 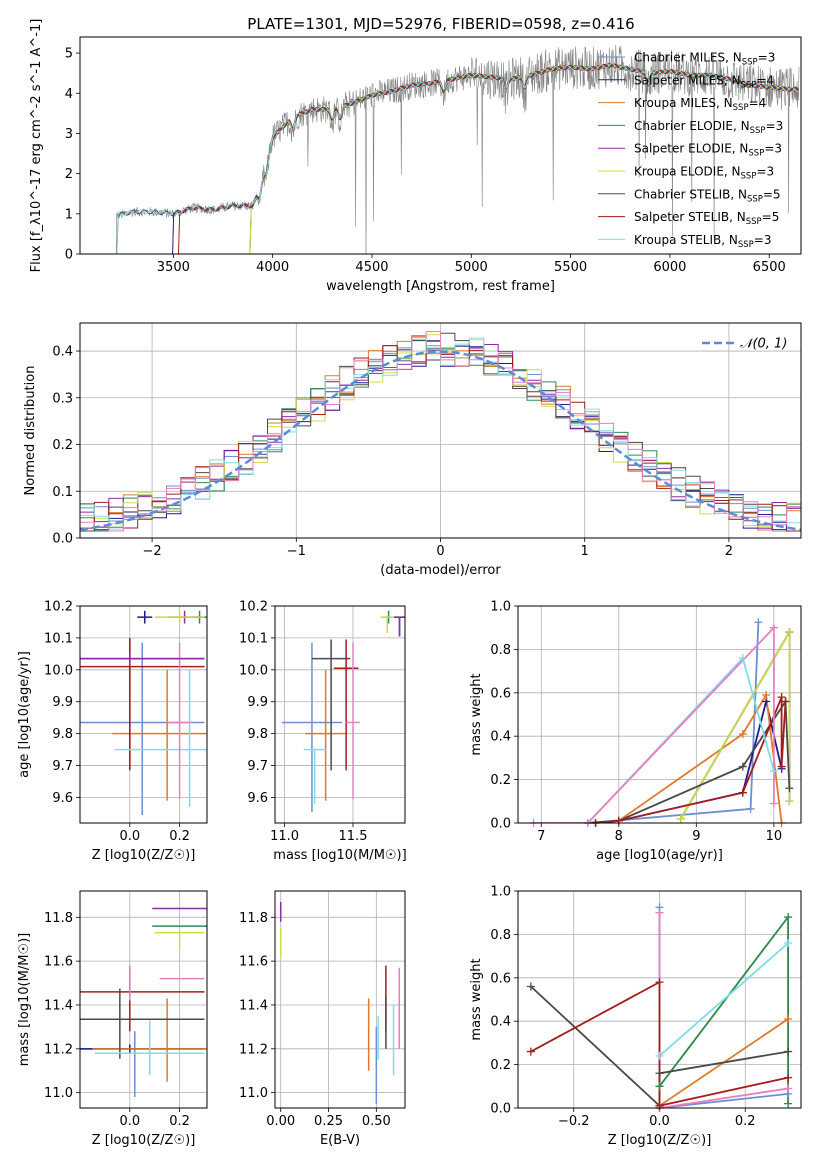 What do you see at coordinates (729, 551) in the screenshot?
I see `residuals-xtick-label: 2` at bounding box center [729, 551].